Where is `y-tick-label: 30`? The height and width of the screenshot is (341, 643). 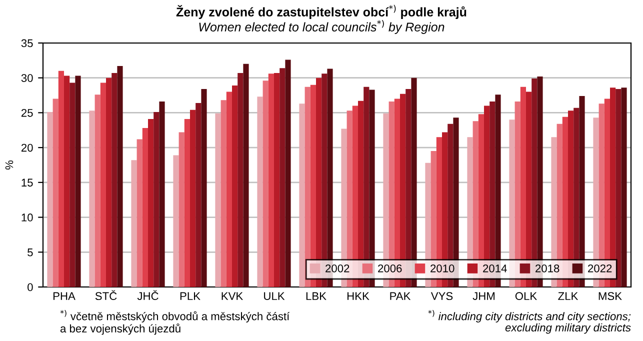 y-tick-label: 30 is located at coordinates (27, 78).